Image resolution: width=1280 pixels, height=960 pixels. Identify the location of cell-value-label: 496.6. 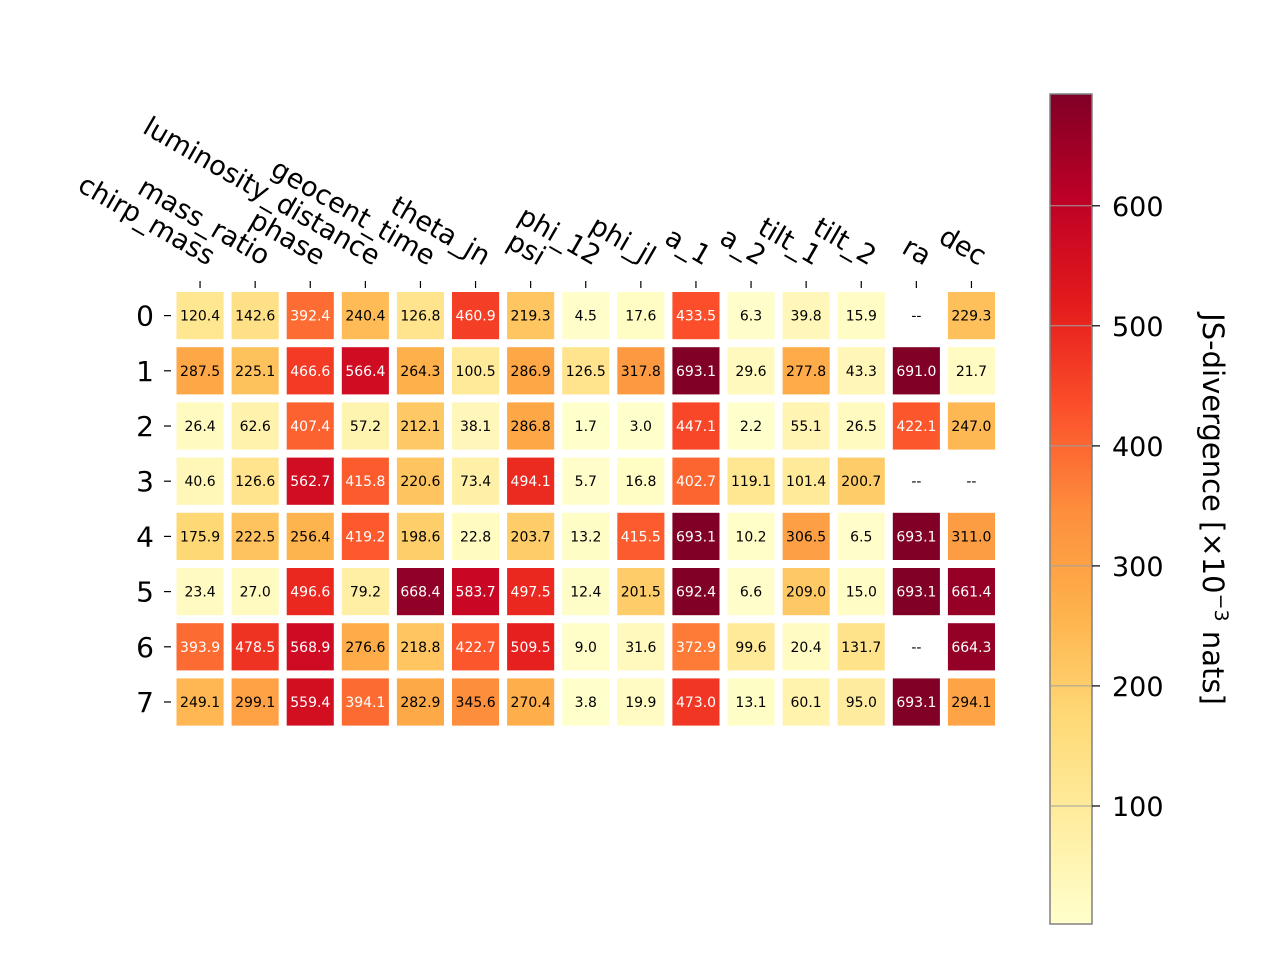
(310, 593).